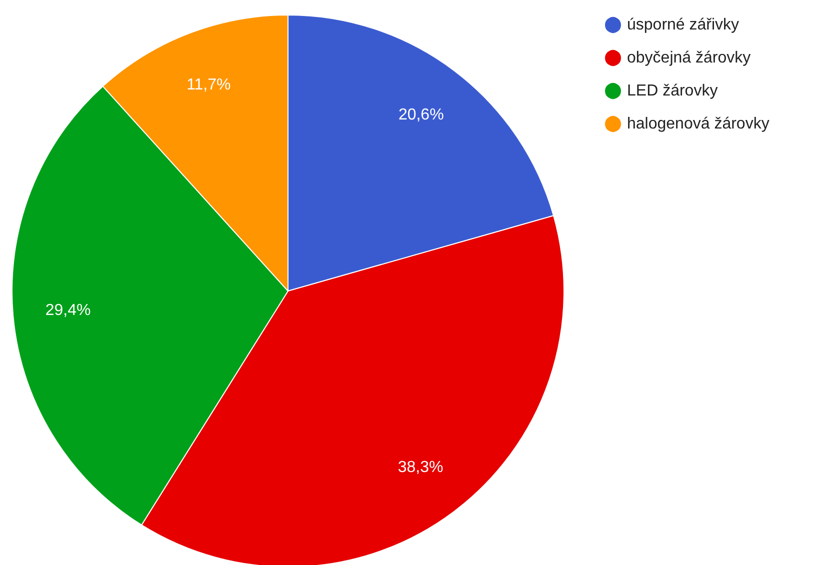 The image size is (824, 565). I want to click on data-label: 11,7%, so click(208, 85).